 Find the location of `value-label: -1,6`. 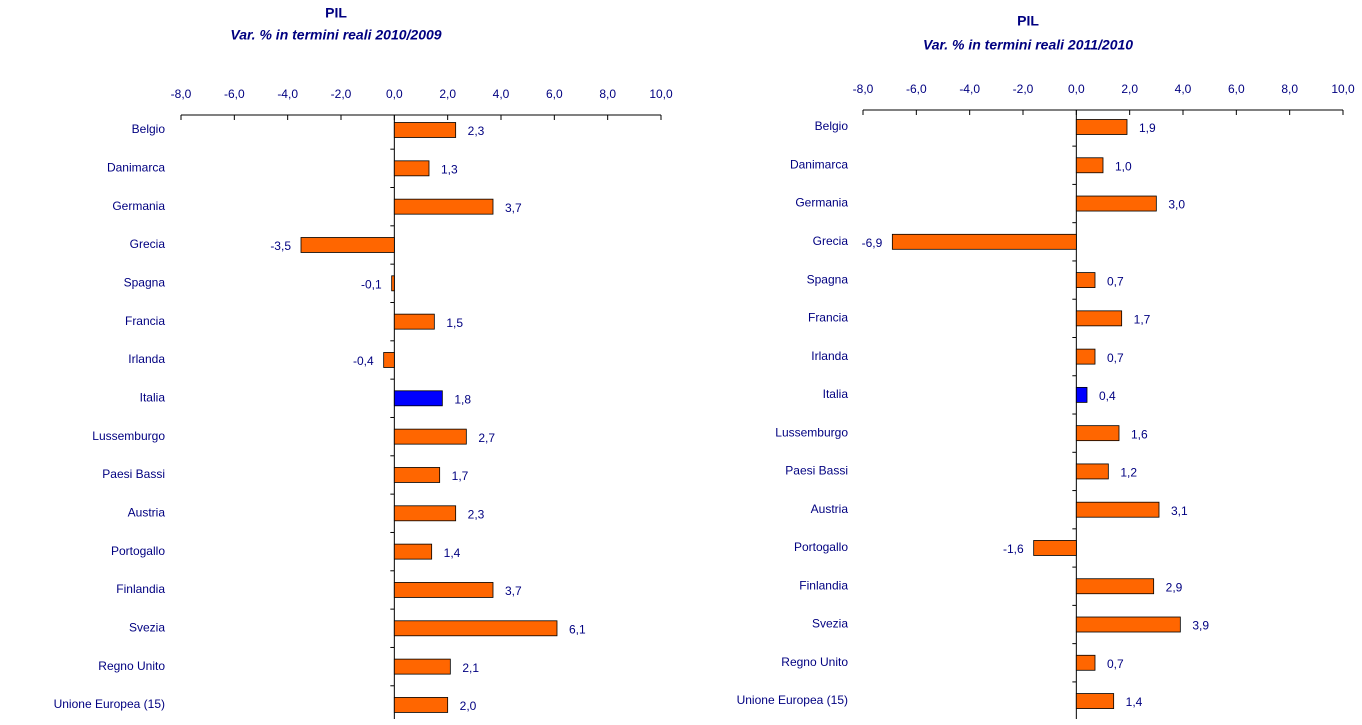

value-label: -1,6 is located at coordinates (1013, 549).